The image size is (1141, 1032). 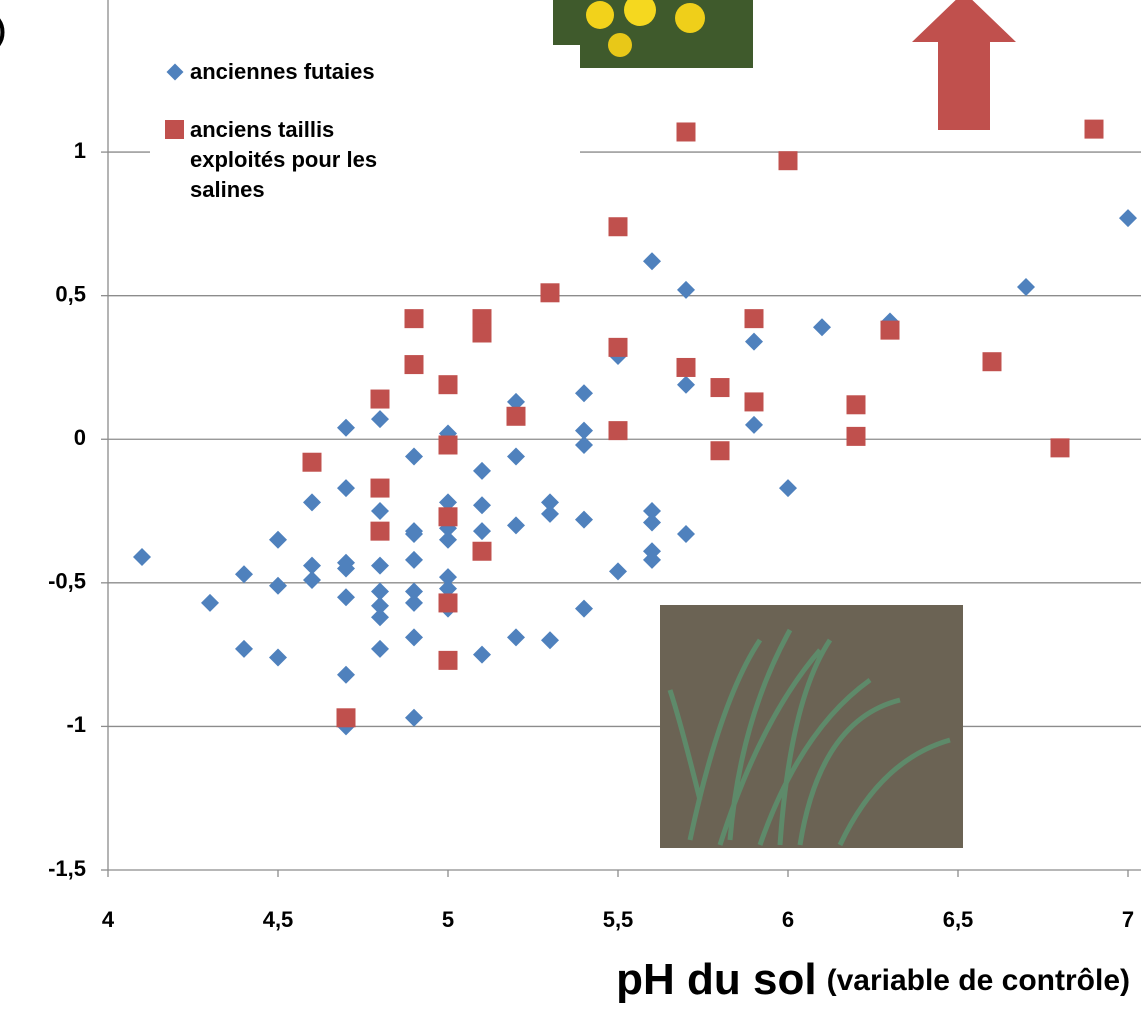 What do you see at coordinates (76, 724) in the screenshot?
I see `y-tick-label: -1` at bounding box center [76, 724].